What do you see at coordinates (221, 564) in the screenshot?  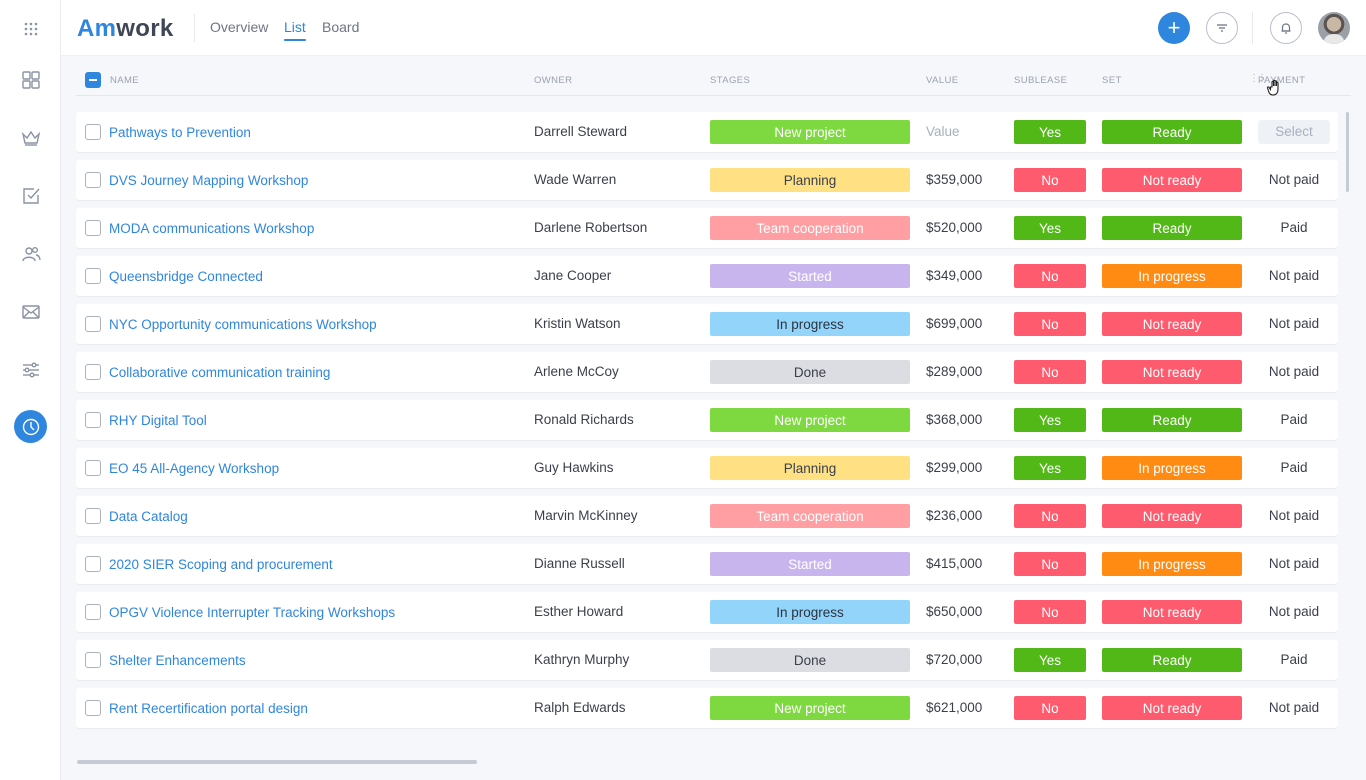 I see `project-name-link: 2020 SIER Scoping and procurement` at bounding box center [221, 564].